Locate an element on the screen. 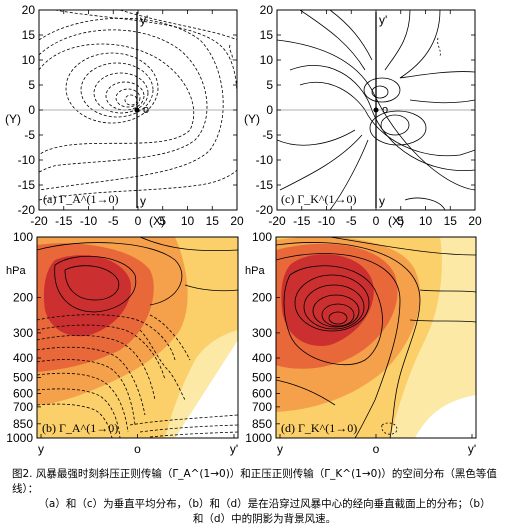  panel-b-wind-shading is located at coordinates (137, 337).